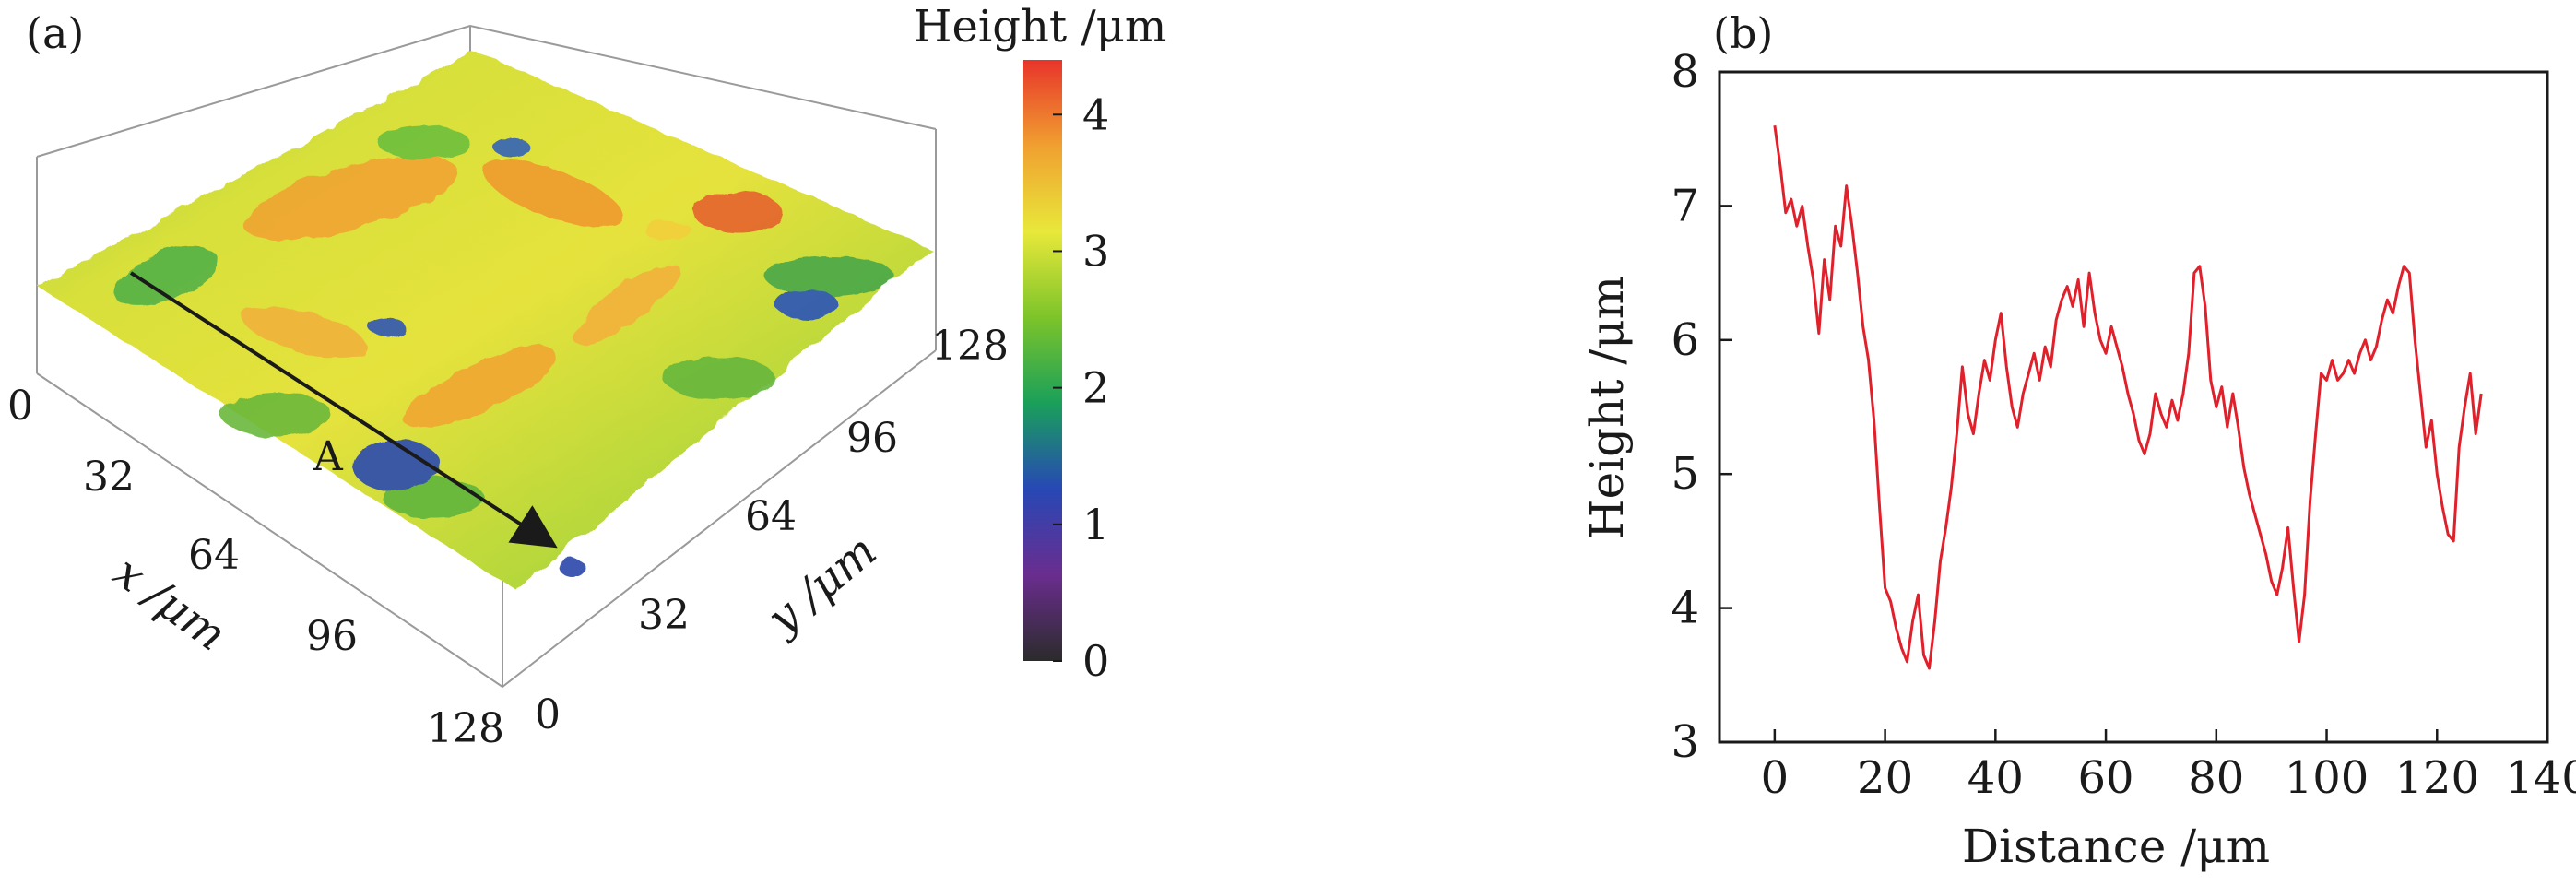  What do you see at coordinates (1607, 407) in the screenshot?
I see `y-axis-label: Height /μm` at bounding box center [1607, 407].